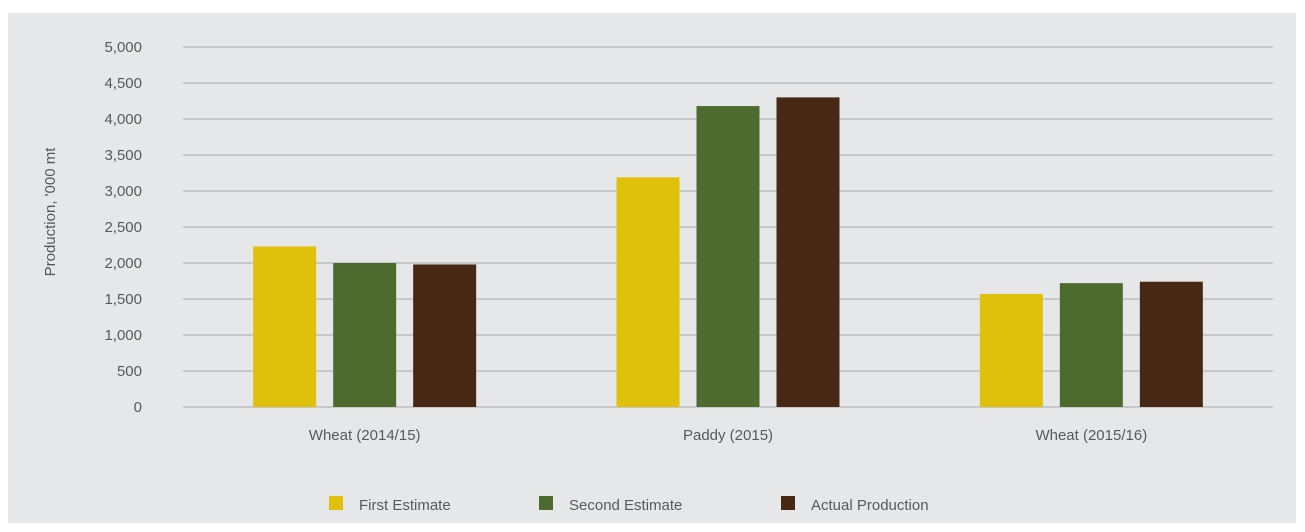 The image size is (1305, 532). Describe the element at coordinates (129, 371) in the screenshot. I see `y-tick-label: 500` at that location.